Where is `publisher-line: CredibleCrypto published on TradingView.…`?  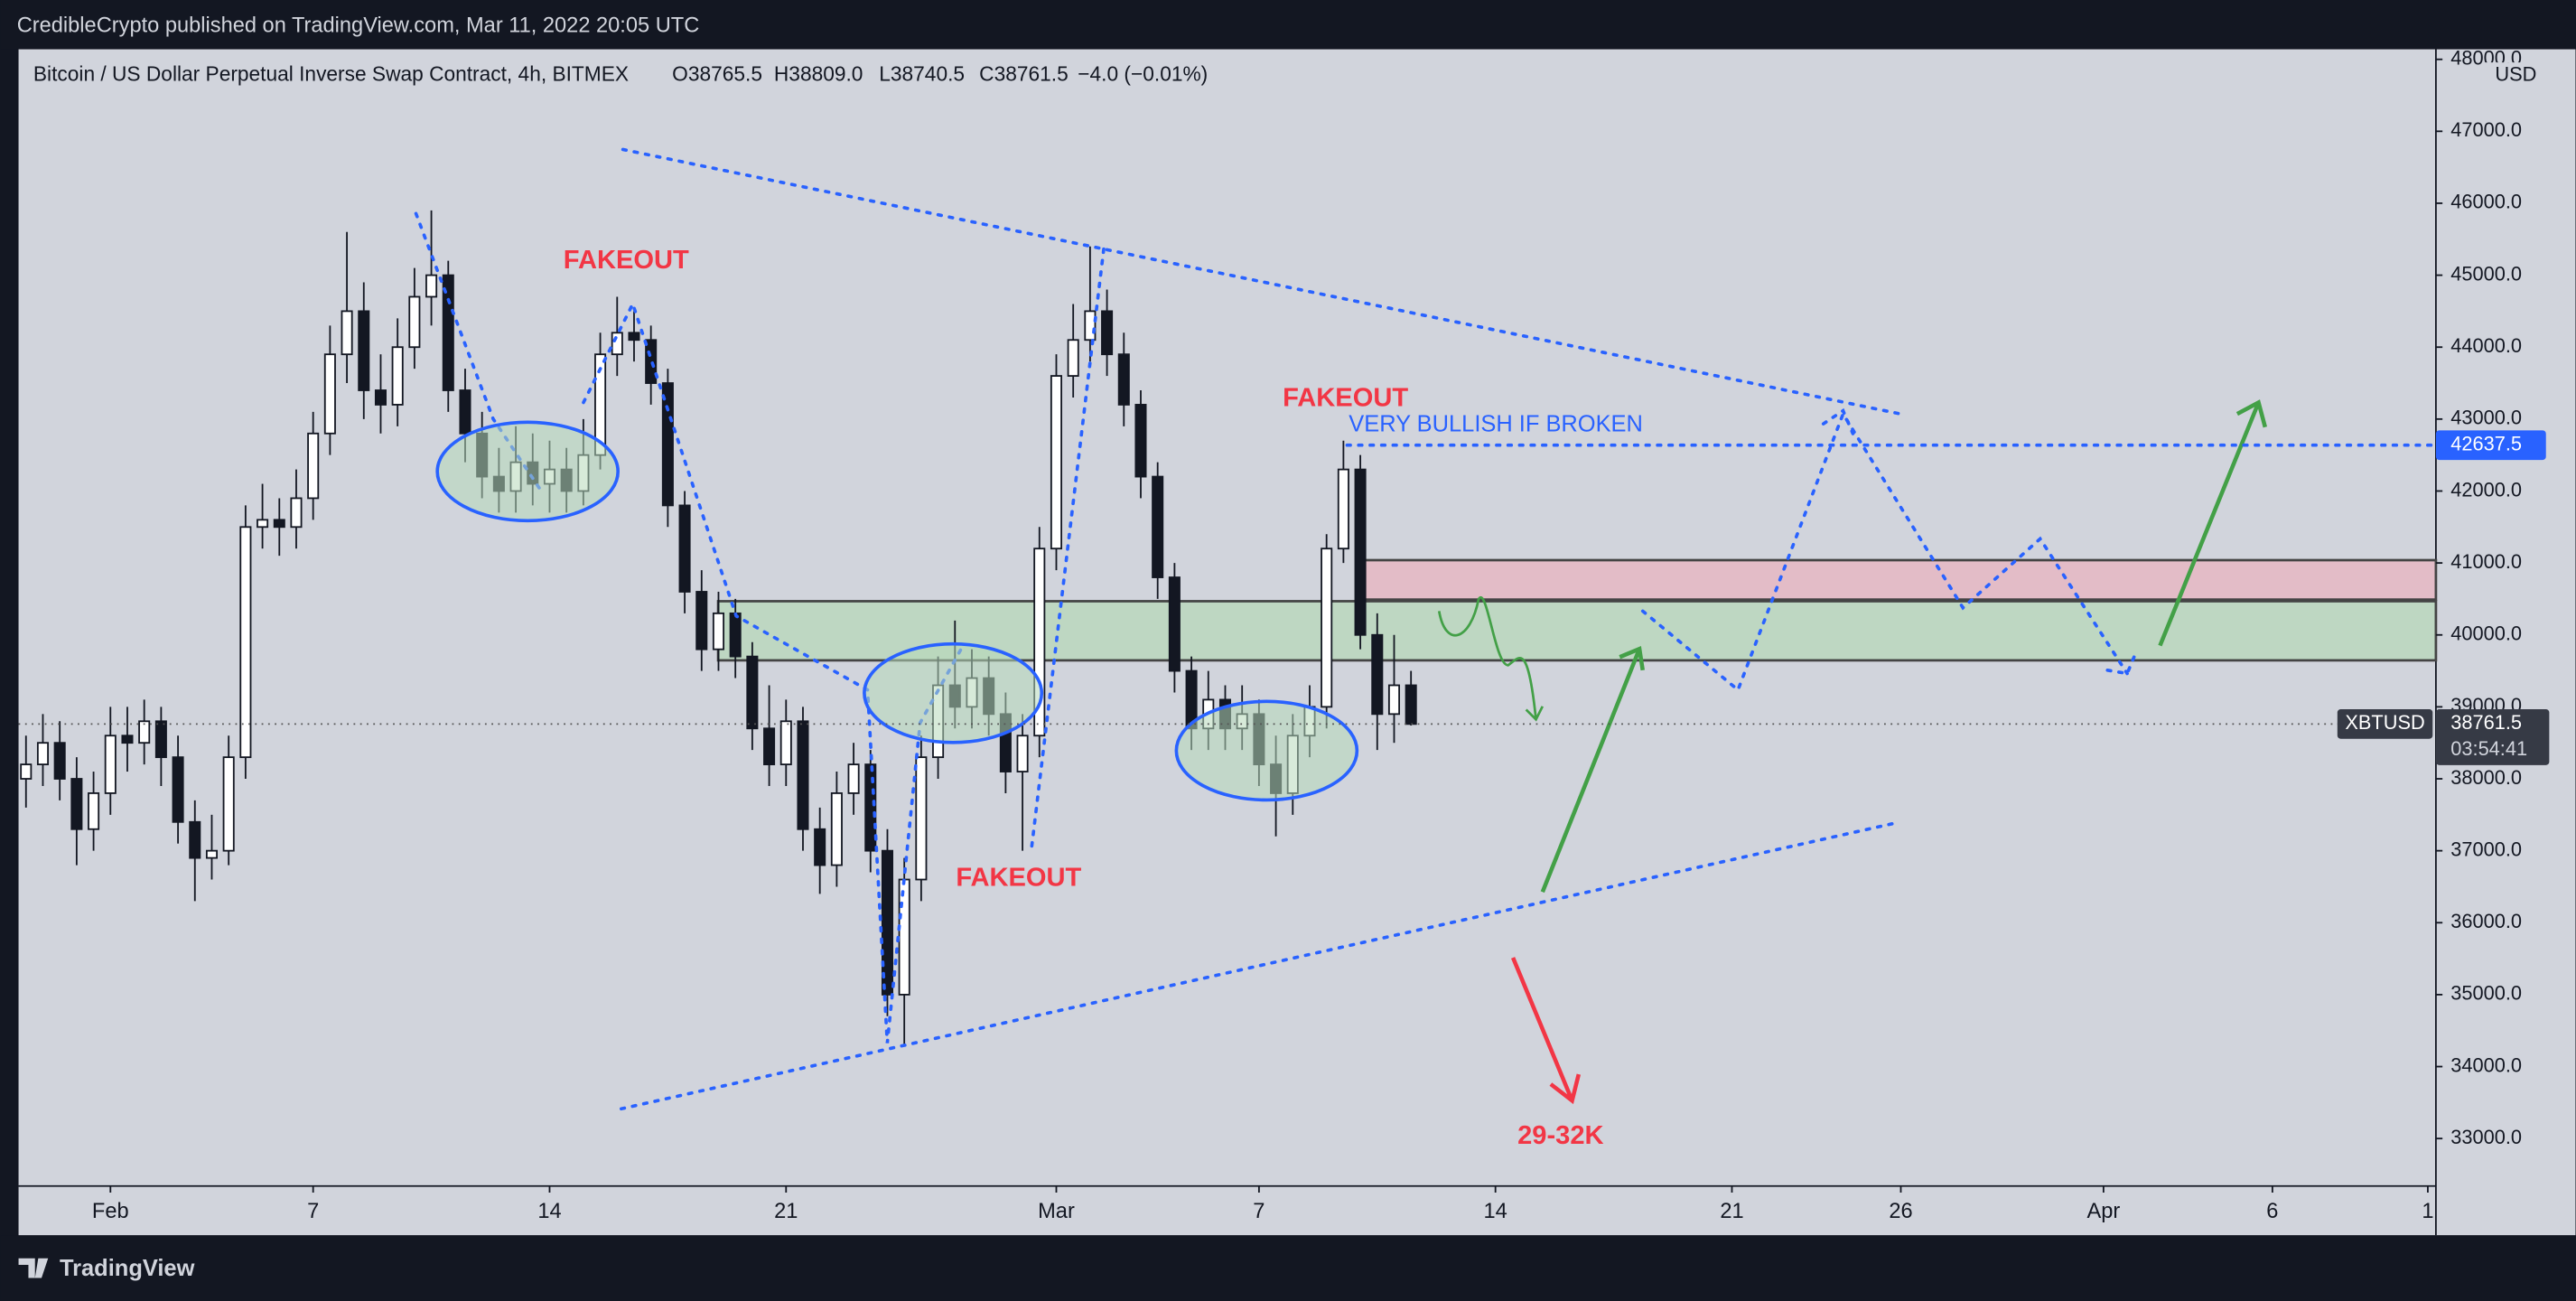 publisher-line: CredibleCrypto published on TradingView.… is located at coordinates (359, 25).